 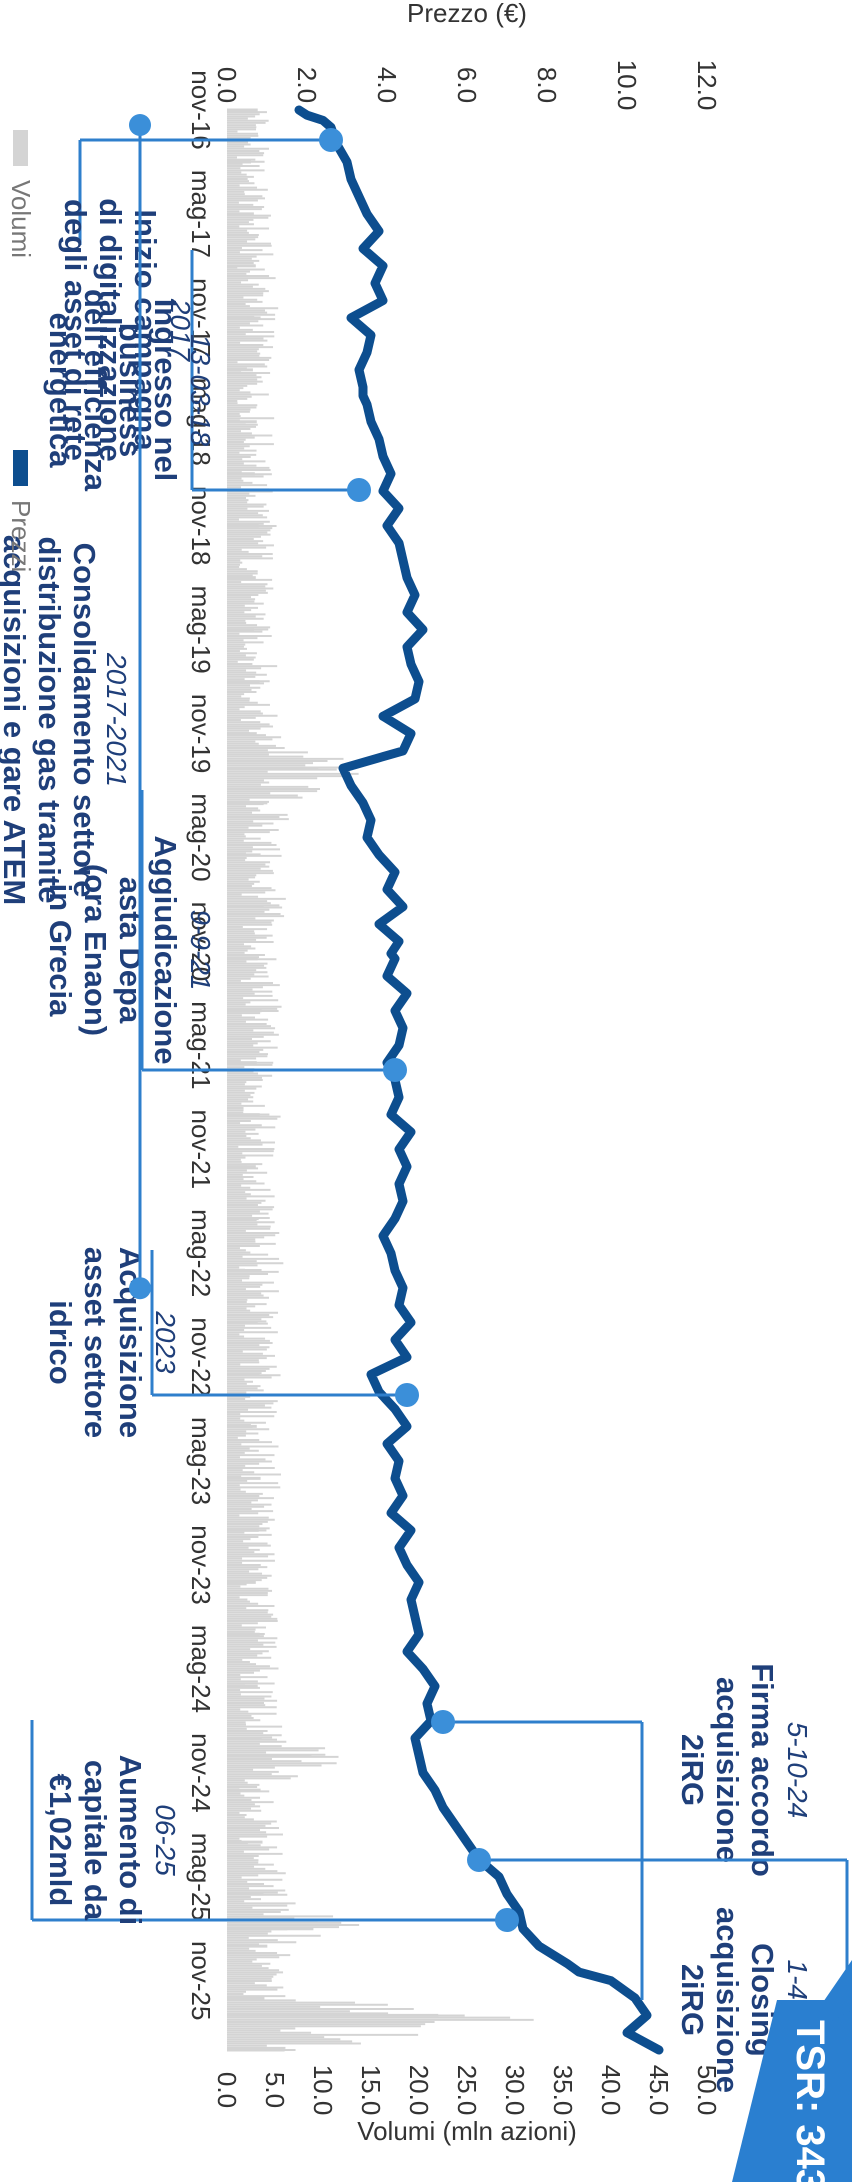 What do you see at coordinates (60, 1342) in the screenshot?
I see `annotation-text: idrico` at bounding box center [60, 1342].